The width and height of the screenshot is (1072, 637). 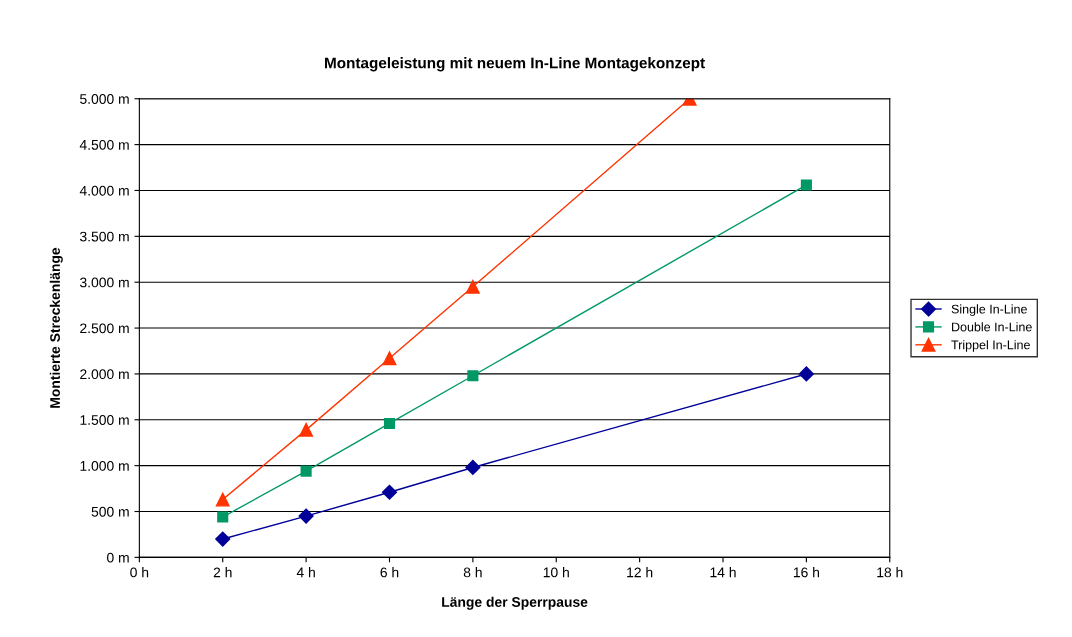 What do you see at coordinates (104, 465) in the screenshot?
I see `y-tick-label: 1.000 m` at bounding box center [104, 465].